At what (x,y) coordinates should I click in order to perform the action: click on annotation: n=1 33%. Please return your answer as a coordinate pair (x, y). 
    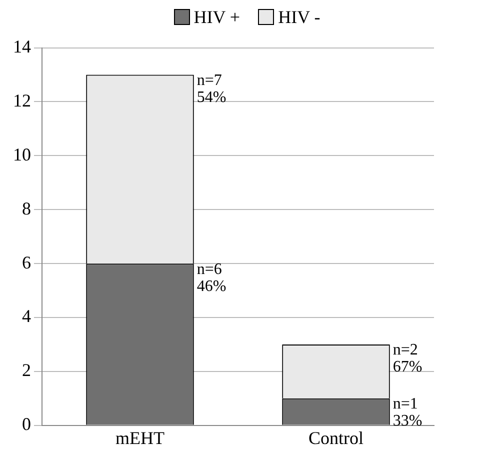
    Looking at the image, I should click on (407, 413).